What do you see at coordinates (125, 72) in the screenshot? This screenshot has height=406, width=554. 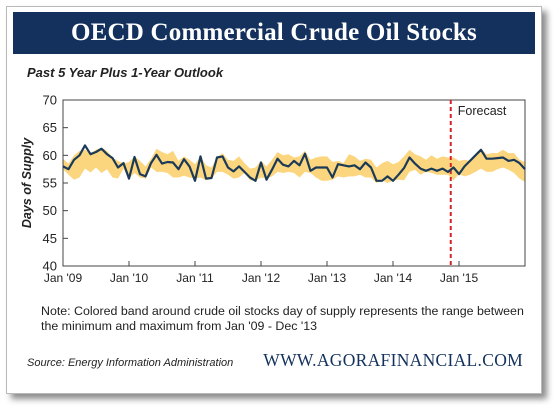 I see `chart-subtitle: Past 5 Year Plus 1-Year Outlook` at bounding box center [125, 72].